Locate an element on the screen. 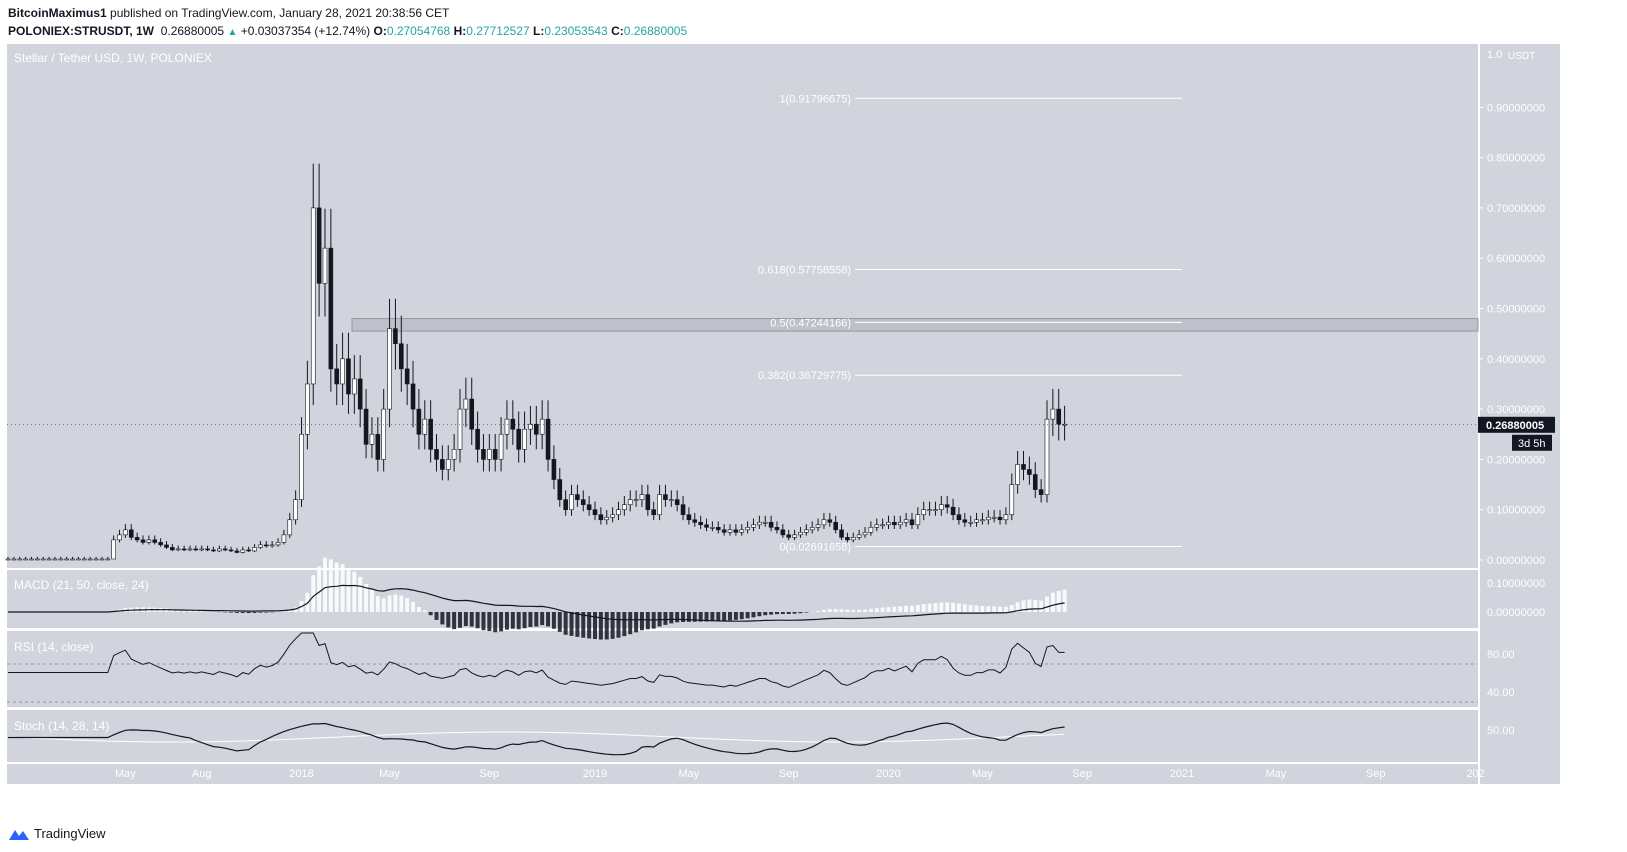 The image size is (1627, 852). macd-tick-label: 0.00000000 is located at coordinates (1516, 613).